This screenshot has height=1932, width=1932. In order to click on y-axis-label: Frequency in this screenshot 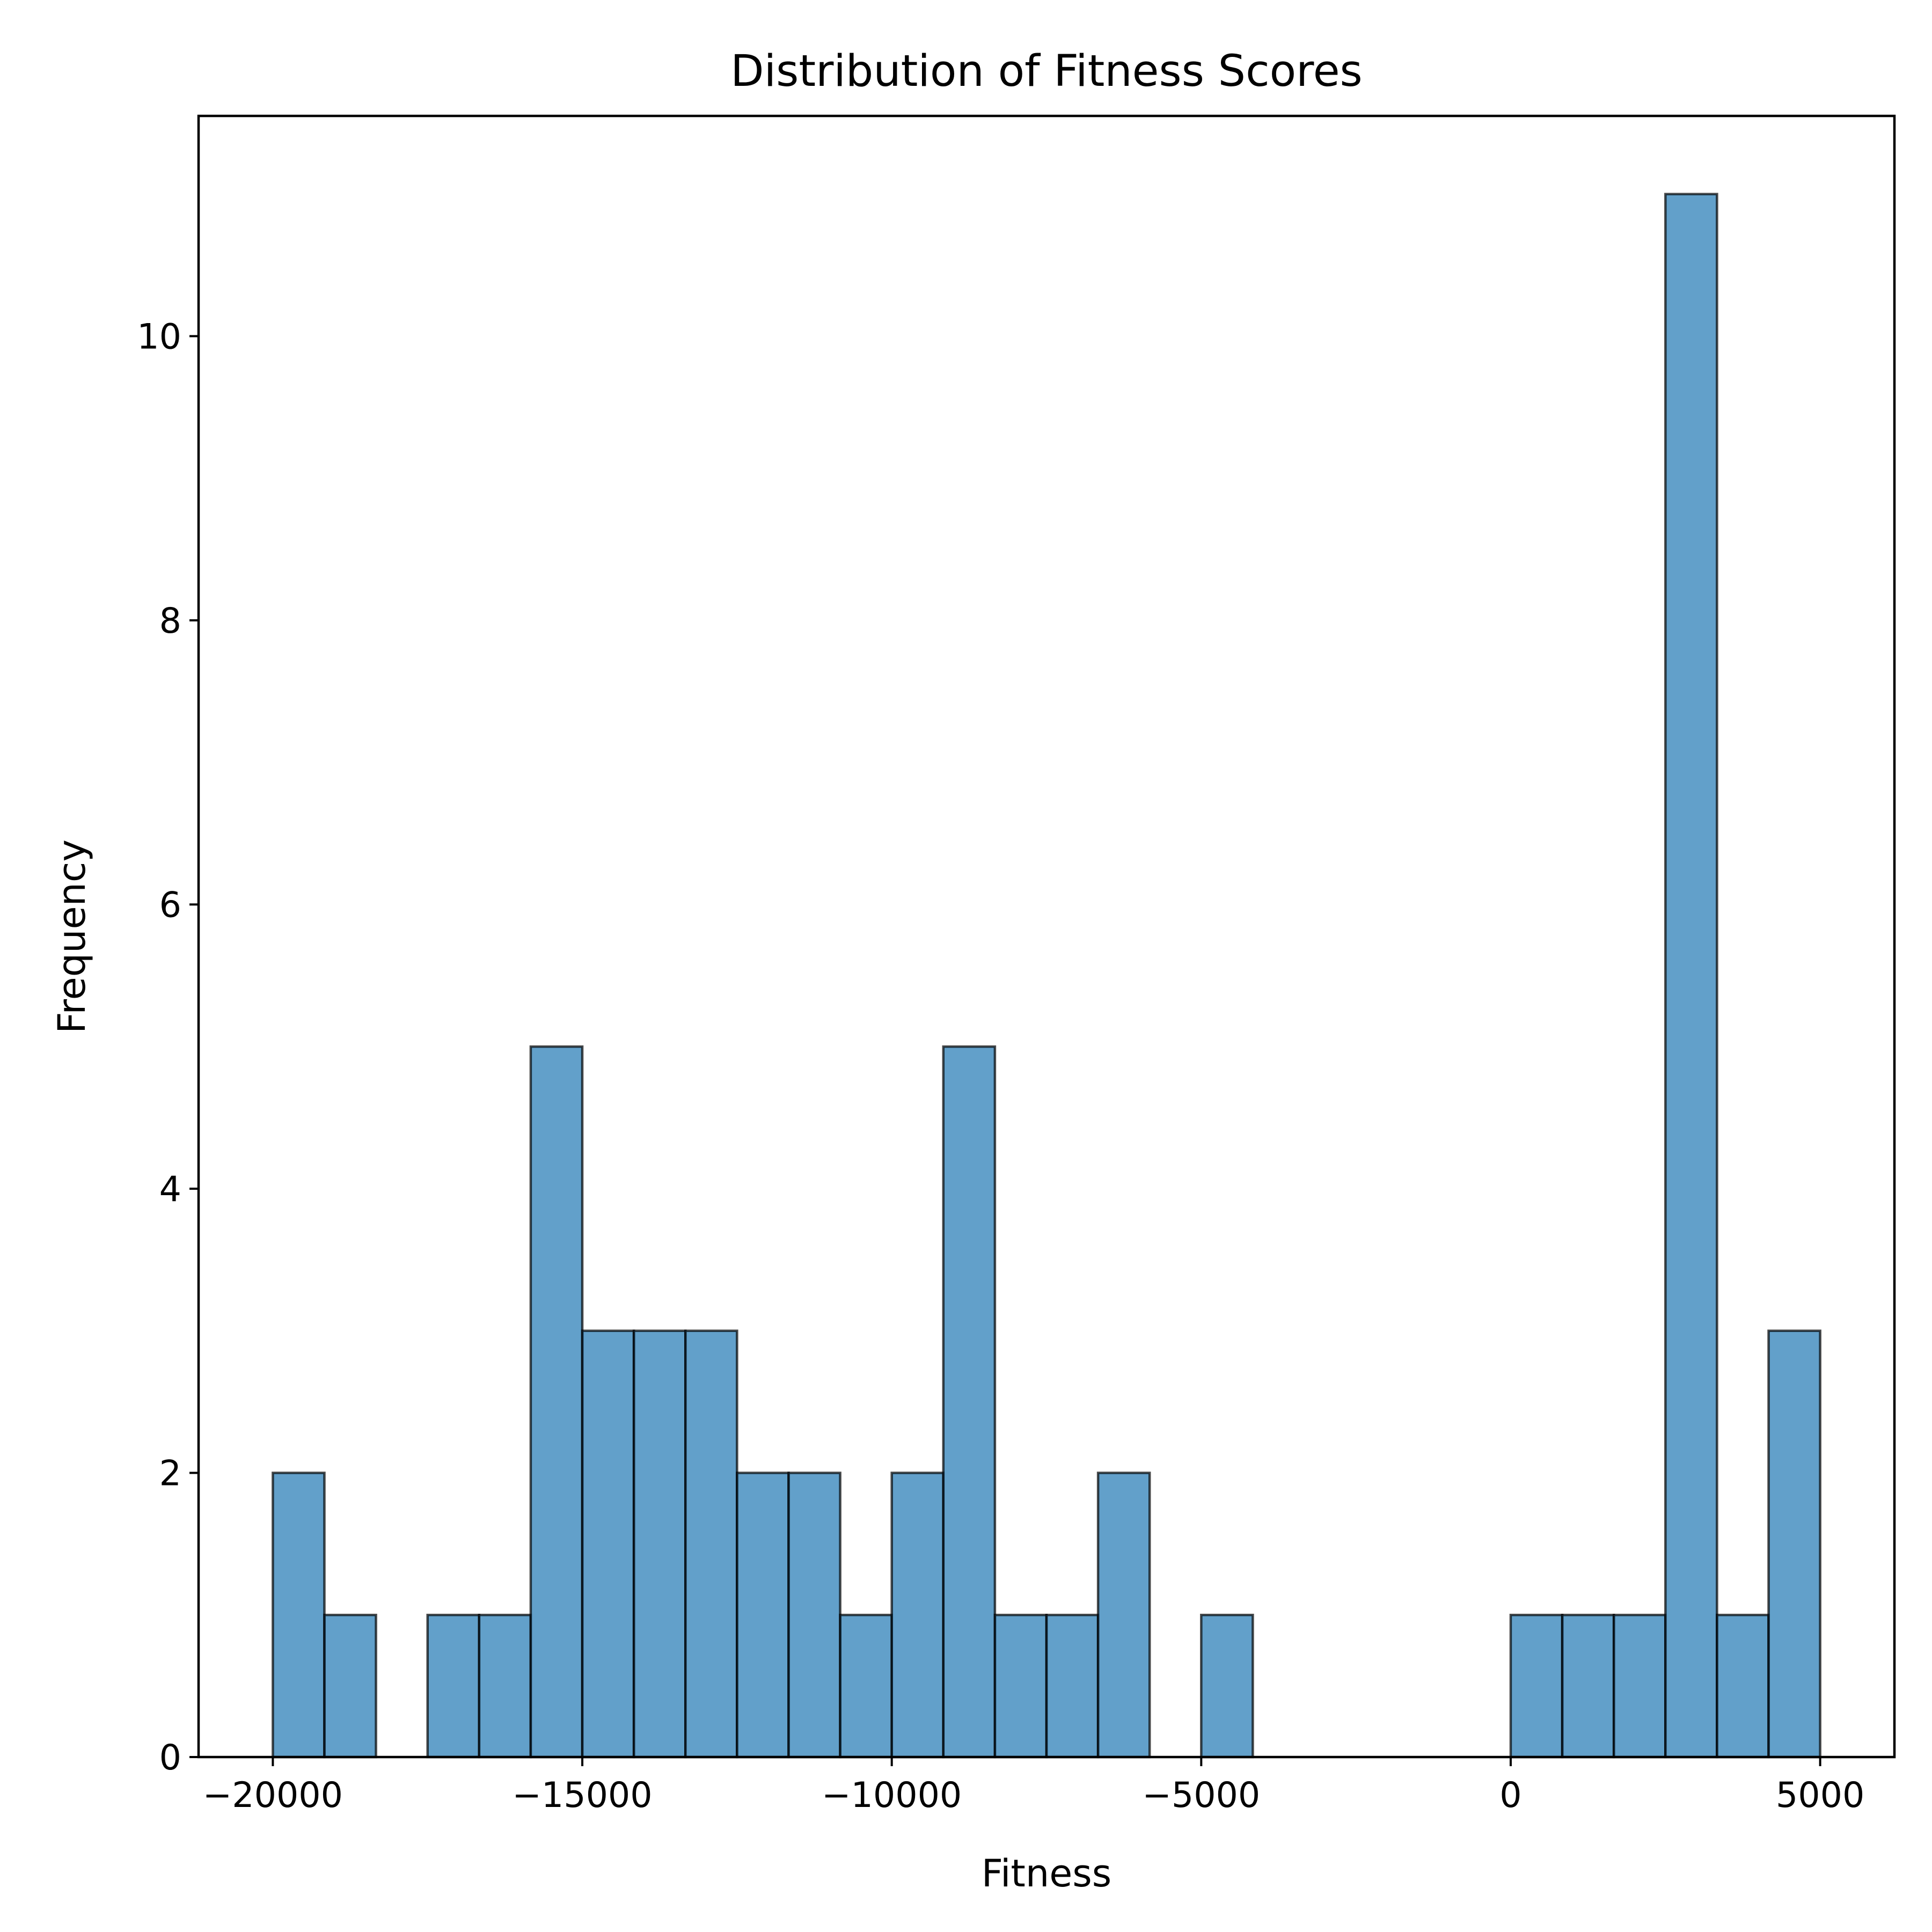, I will do `click(72, 936)`.